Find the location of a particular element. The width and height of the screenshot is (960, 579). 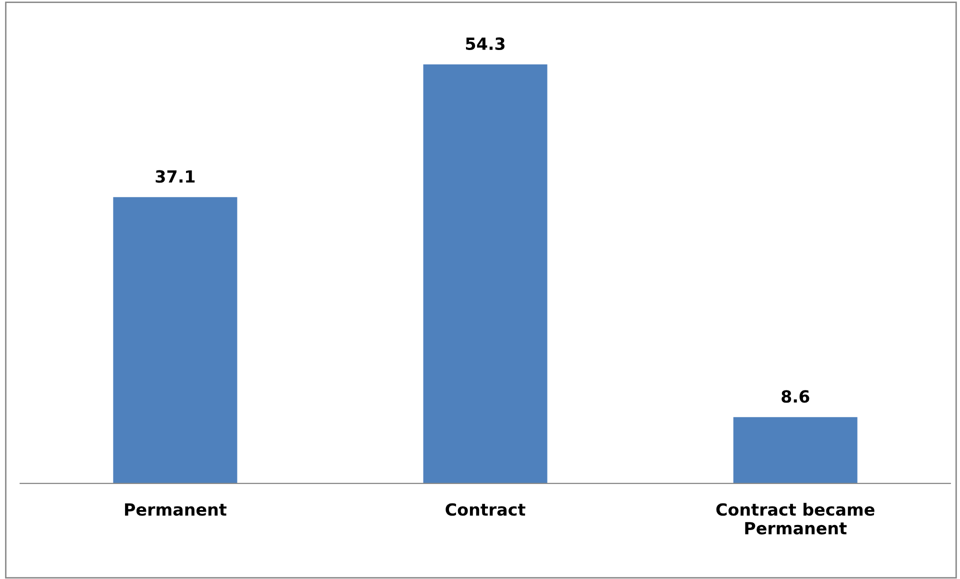

x-tick-label: Contract became Permanent is located at coordinates (795, 518).